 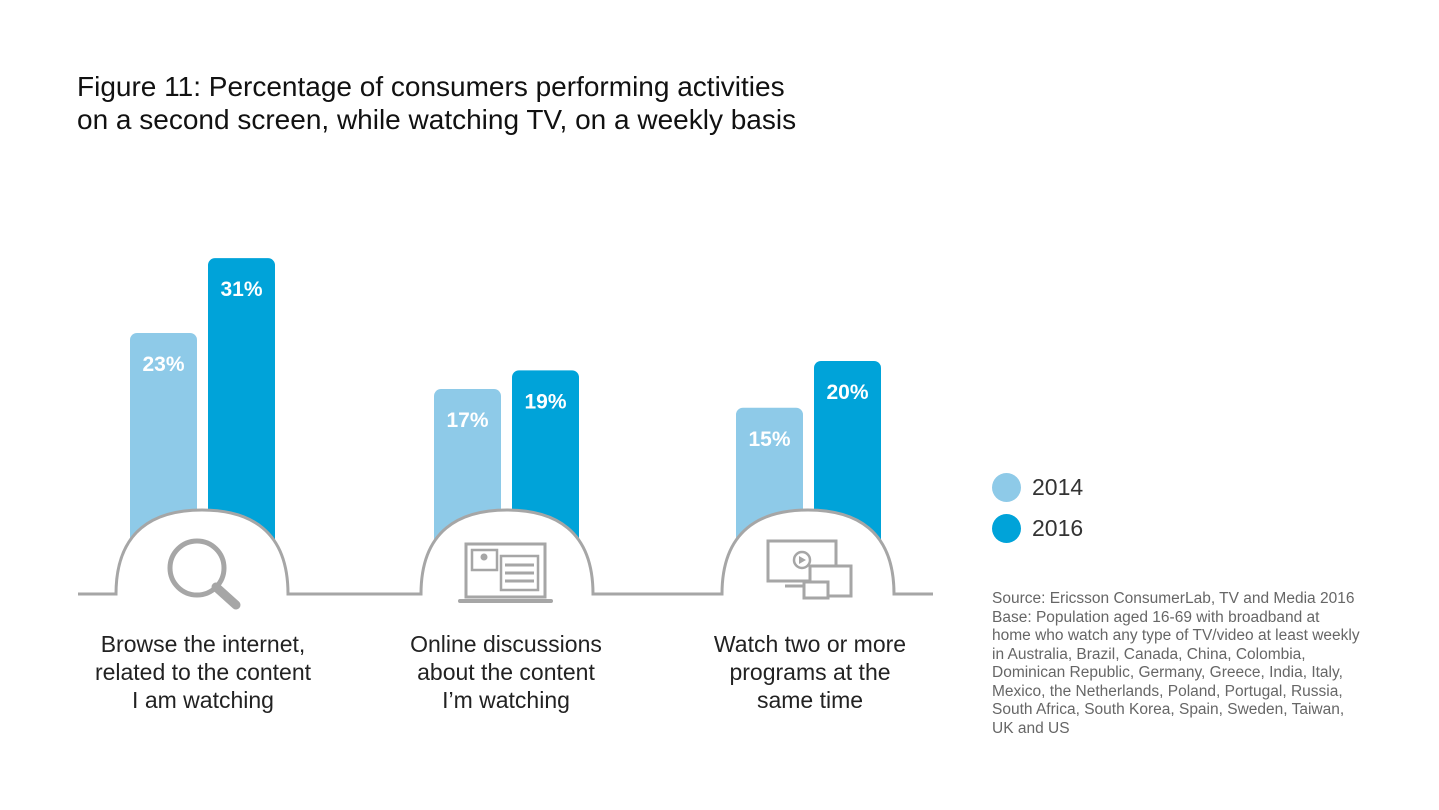 I want to click on legend-label-2014: 2014, so click(x=1058, y=486).